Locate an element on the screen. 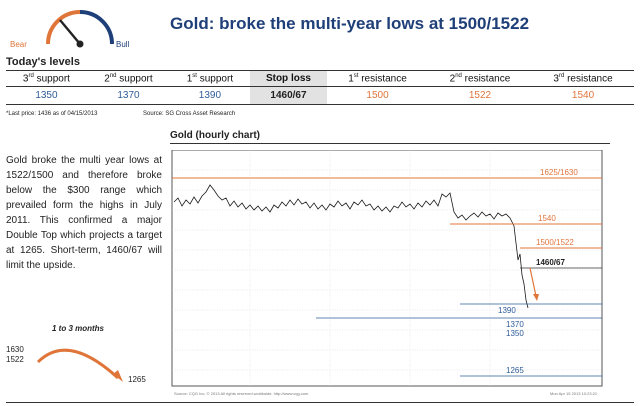 The width and height of the screenshot is (640, 406). chart-title: Gold (hourly chart) is located at coordinates (215, 135).